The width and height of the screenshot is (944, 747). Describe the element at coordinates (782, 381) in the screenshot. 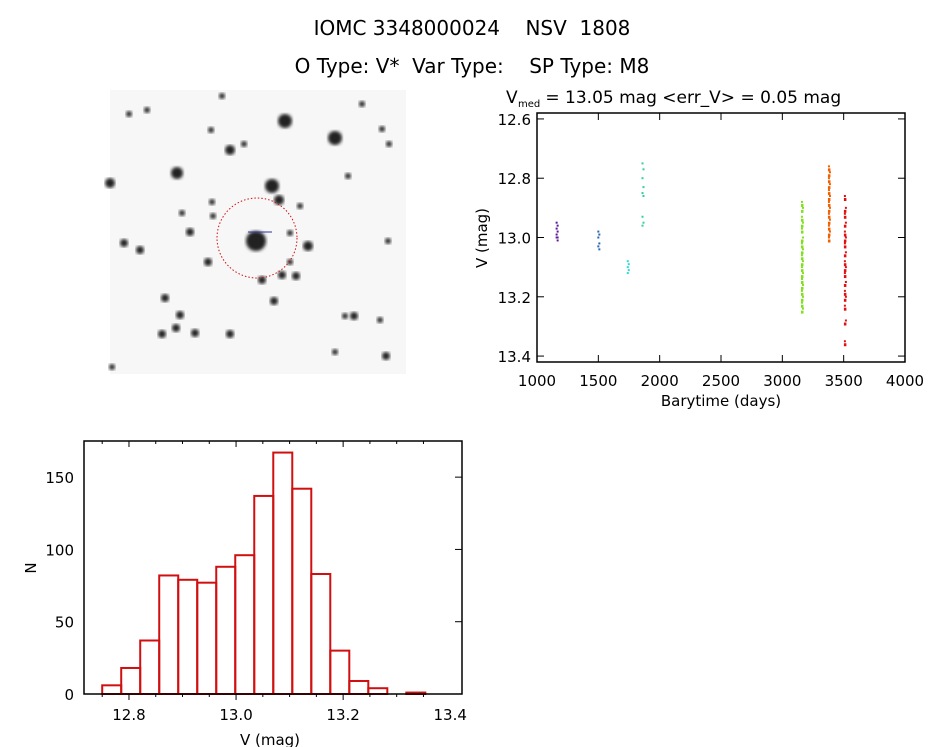

I see `x-tick-label: 3000` at that location.